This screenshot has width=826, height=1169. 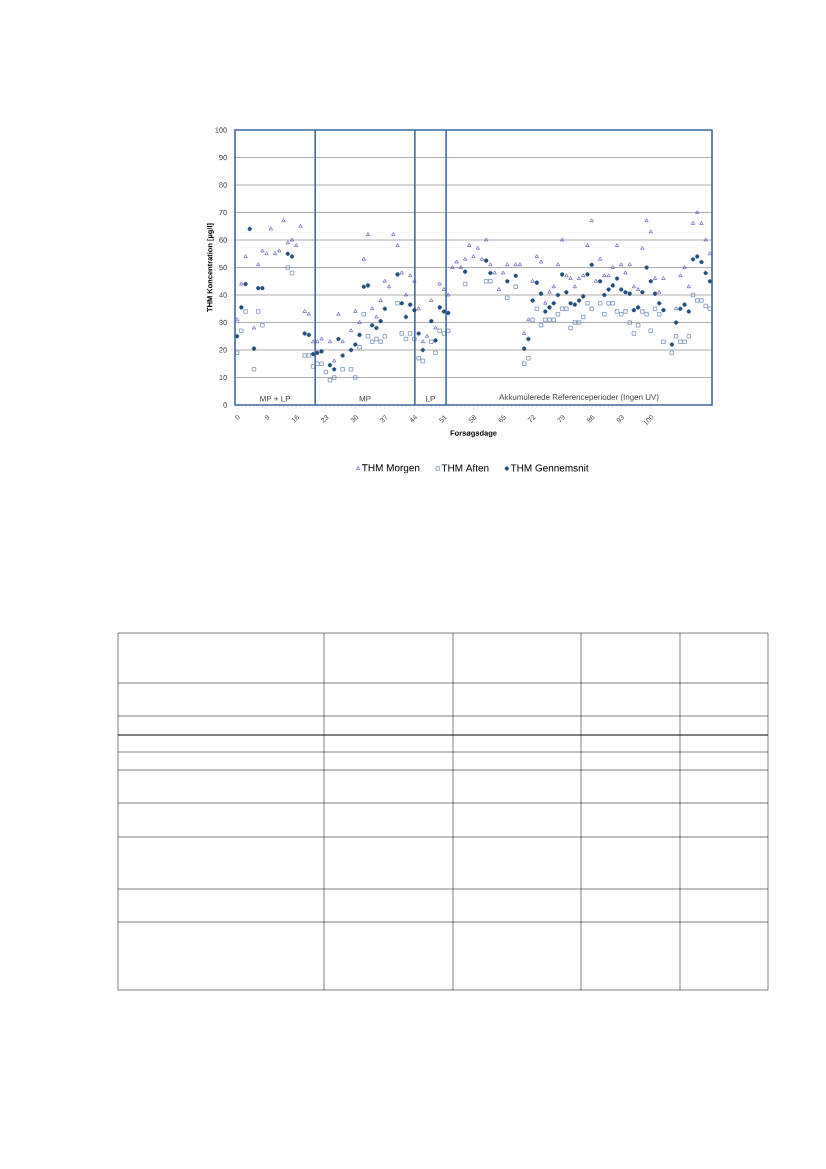 I want to click on legend-label: THM Aften, so click(x=465, y=468).